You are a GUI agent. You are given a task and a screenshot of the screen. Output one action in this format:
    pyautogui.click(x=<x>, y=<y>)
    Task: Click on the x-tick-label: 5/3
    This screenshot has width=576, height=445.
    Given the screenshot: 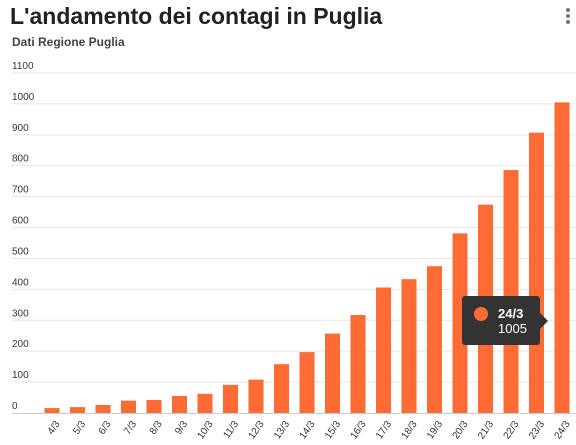 What is the action you would take?
    pyautogui.click(x=79, y=428)
    